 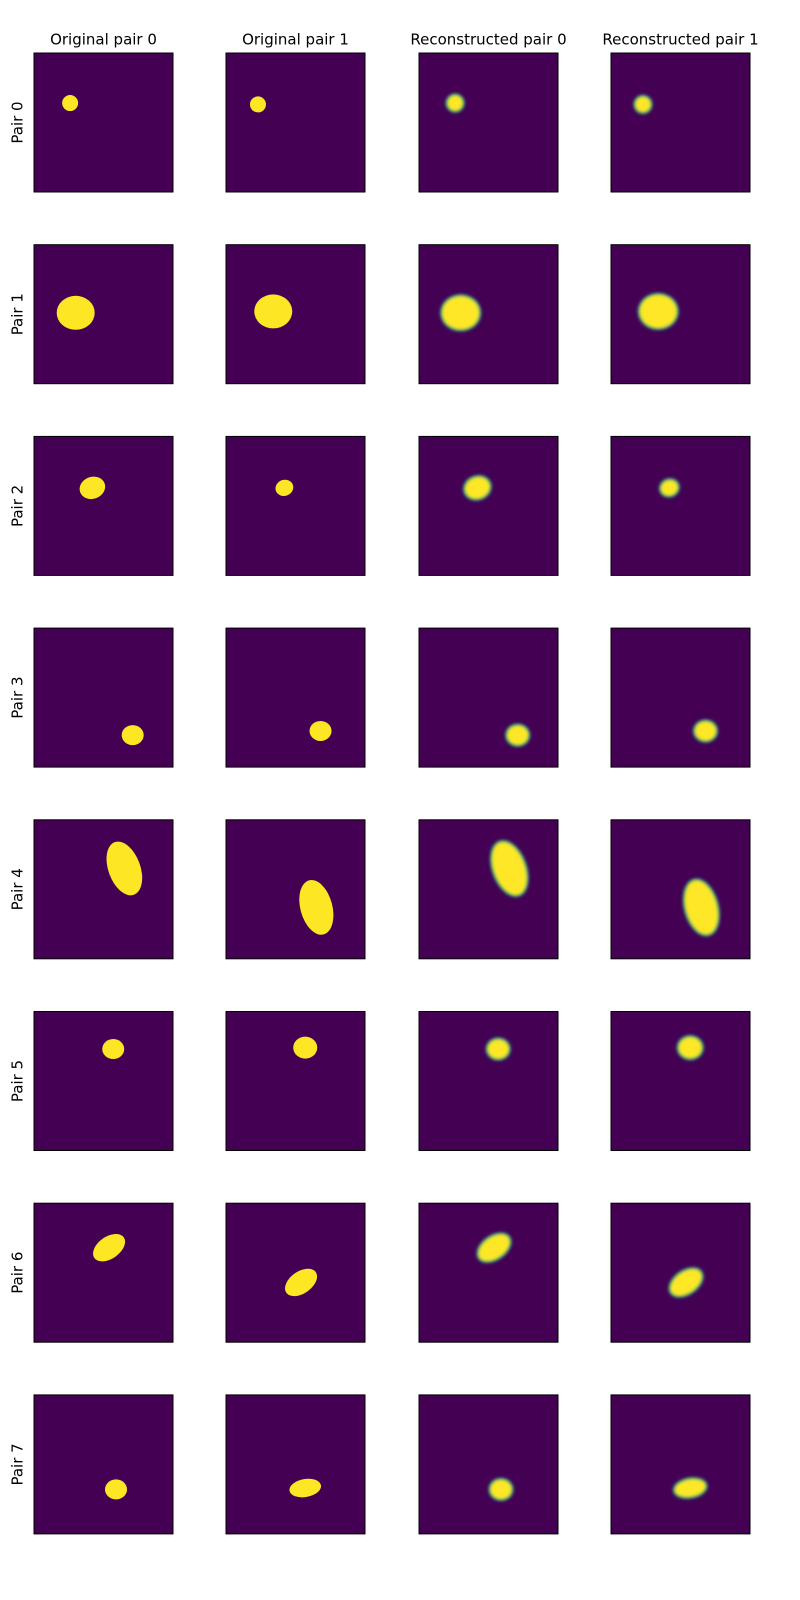 I want to click on column-title: Original pair 1, so click(x=295, y=40).